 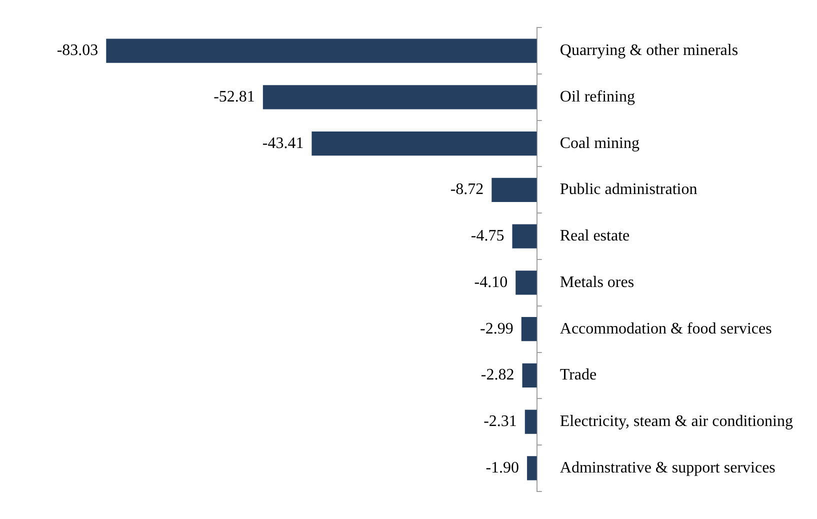 What do you see at coordinates (77, 50) in the screenshot?
I see `data-label: -83.03` at bounding box center [77, 50].